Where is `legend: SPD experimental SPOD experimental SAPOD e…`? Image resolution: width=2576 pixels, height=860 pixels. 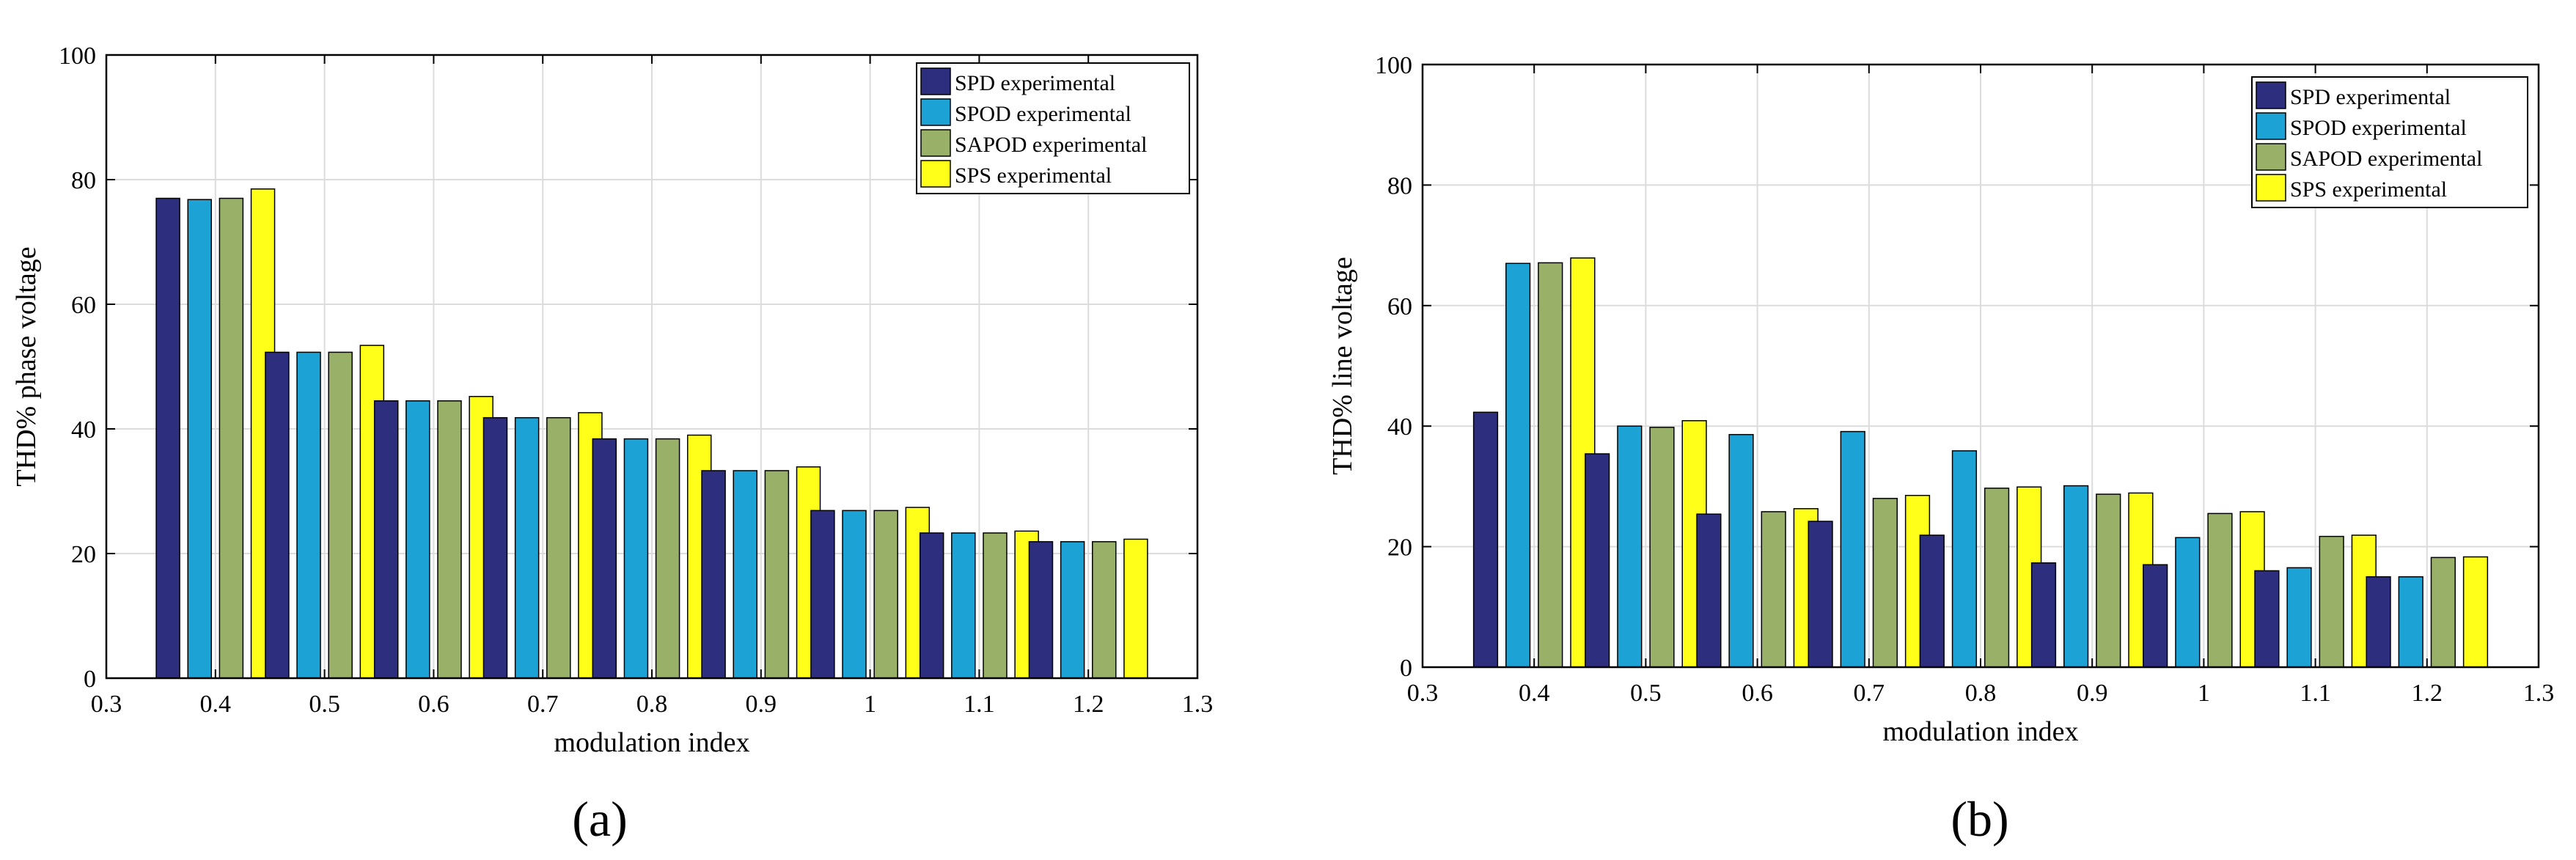 legend: SPD experimental SPOD experimental SAPOD e… is located at coordinates (2390, 142).